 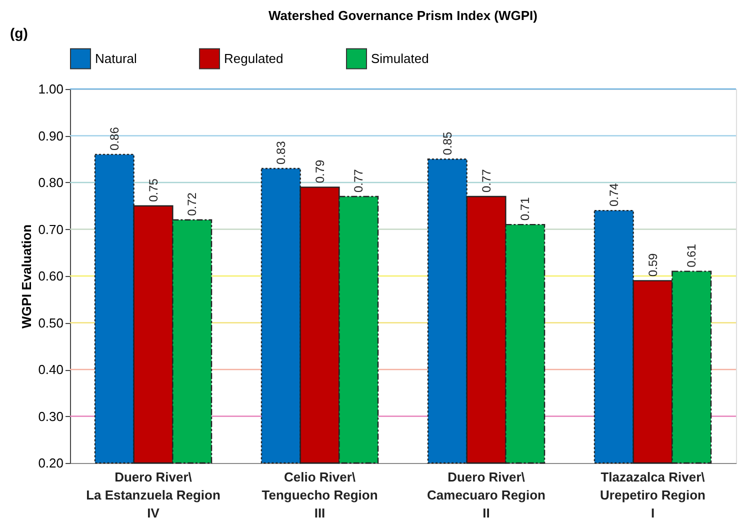 What do you see at coordinates (320, 495) in the screenshot?
I see `x-tick-label: Celio River\ Tenguecho Region III` at bounding box center [320, 495].